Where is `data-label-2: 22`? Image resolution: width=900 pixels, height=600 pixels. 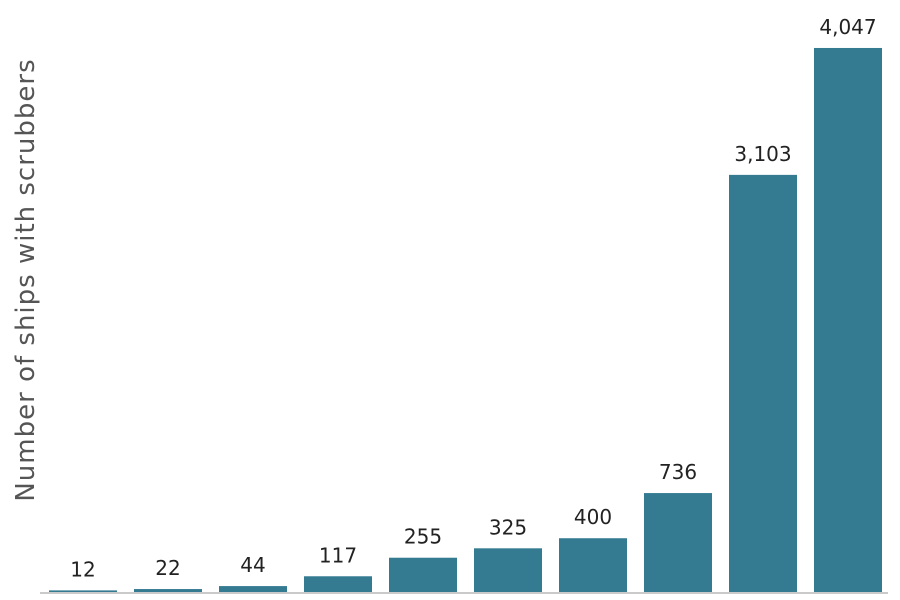 data-label-2: 22 is located at coordinates (167, 568).